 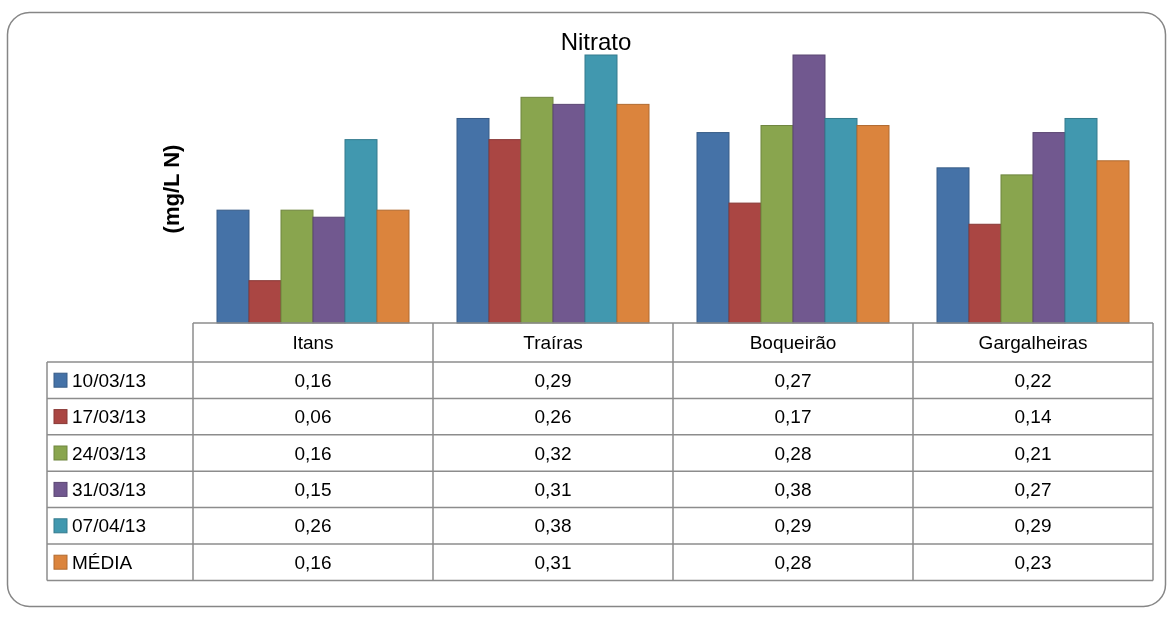 What do you see at coordinates (553, 343) in the screenshot?
I see `x-tick-label: Traíras` at bounding box center [553, 343].